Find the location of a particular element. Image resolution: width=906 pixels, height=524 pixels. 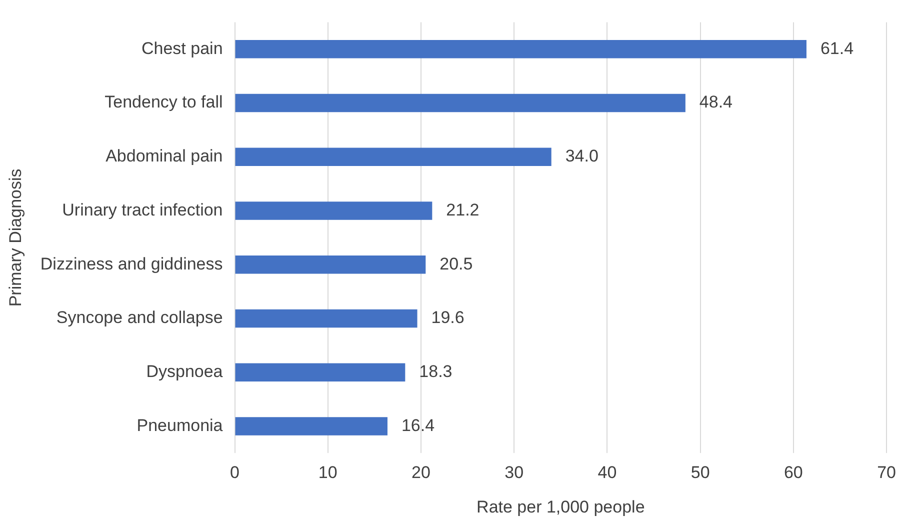

y-tick-label: Syncope and collapse is located at coordinates (139, 318).